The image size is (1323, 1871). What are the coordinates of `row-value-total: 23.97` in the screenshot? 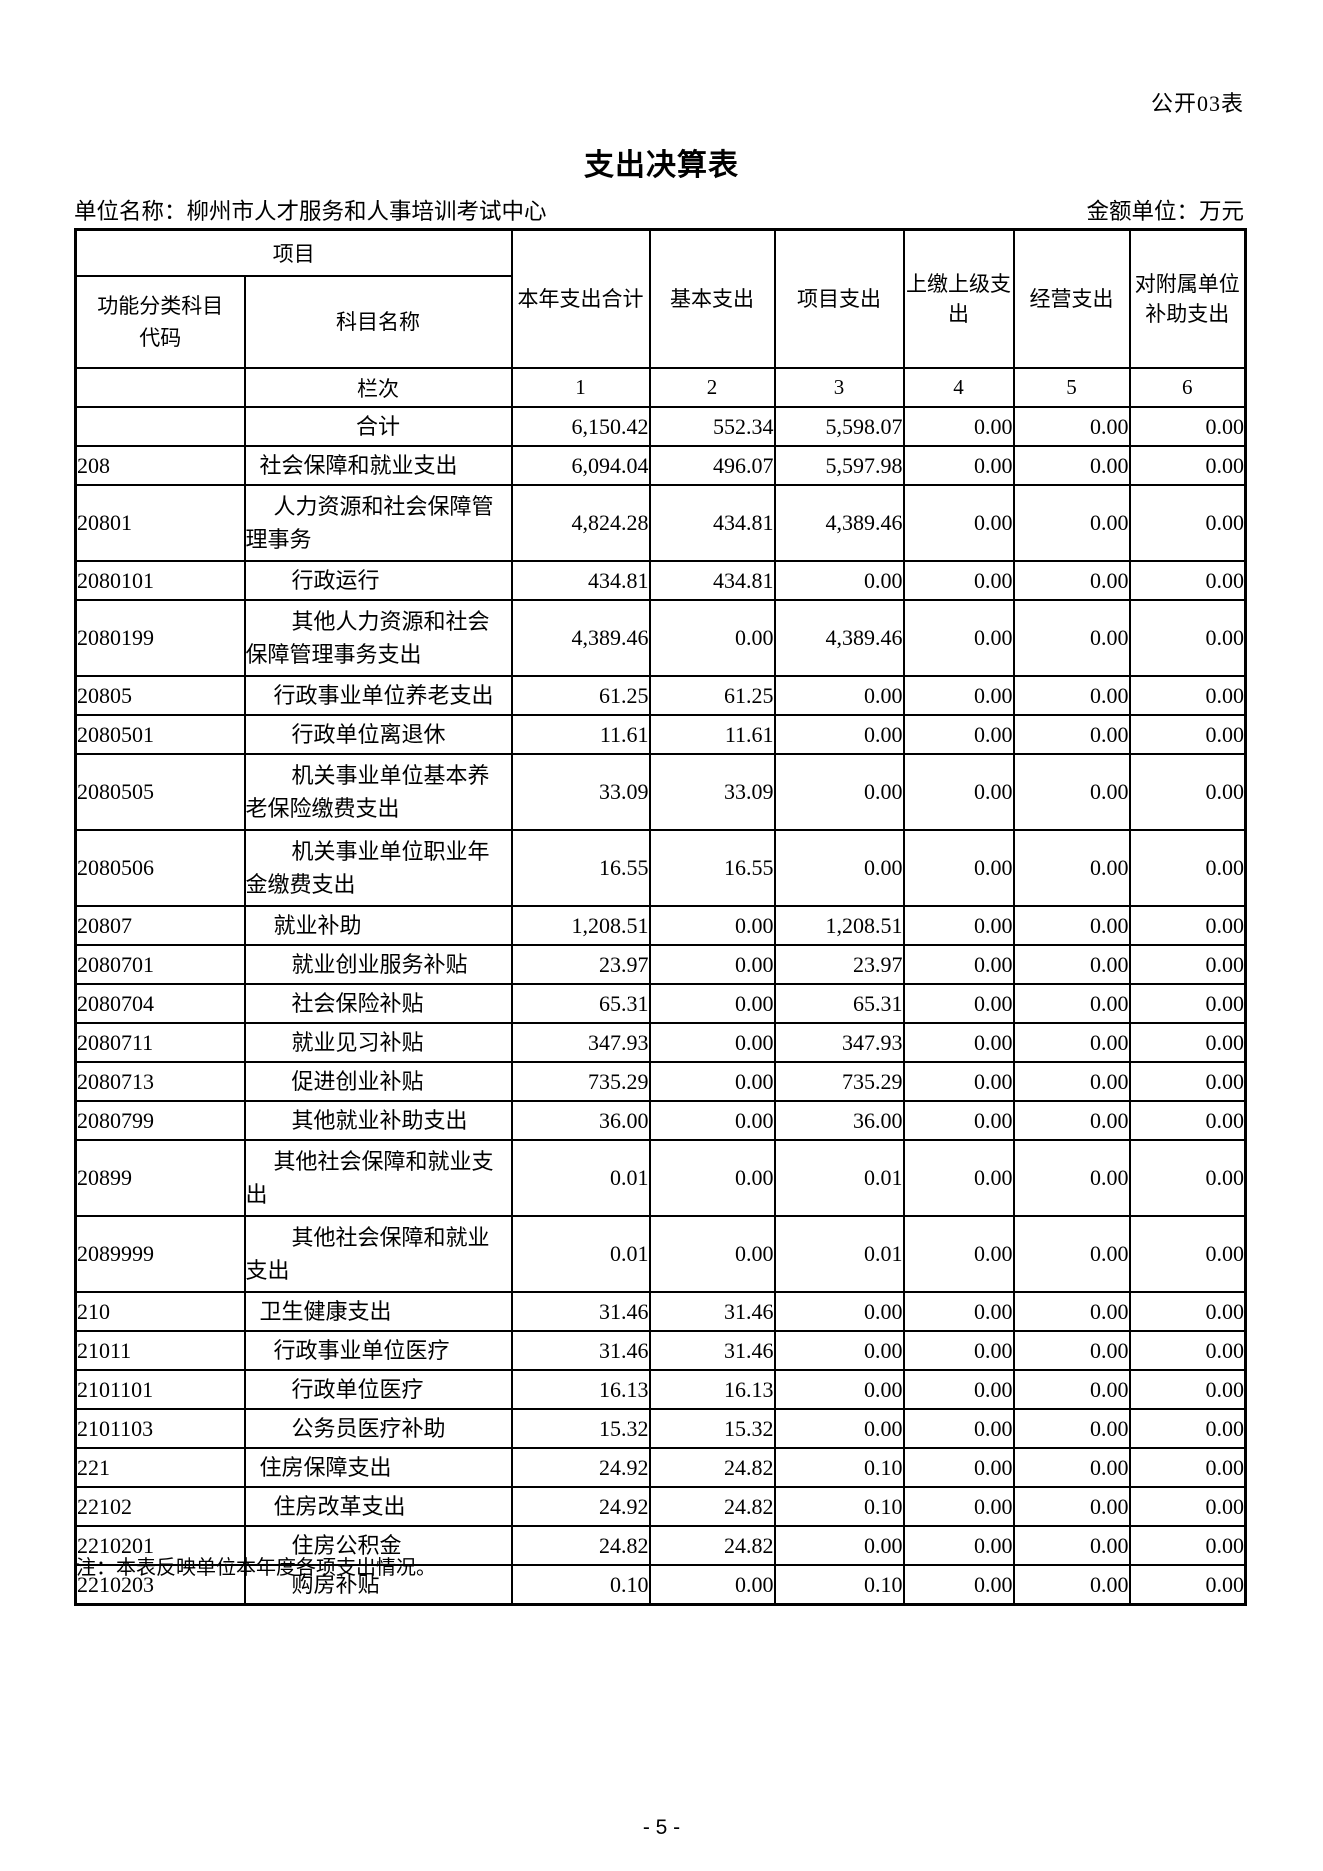 It's located at (580, 964).